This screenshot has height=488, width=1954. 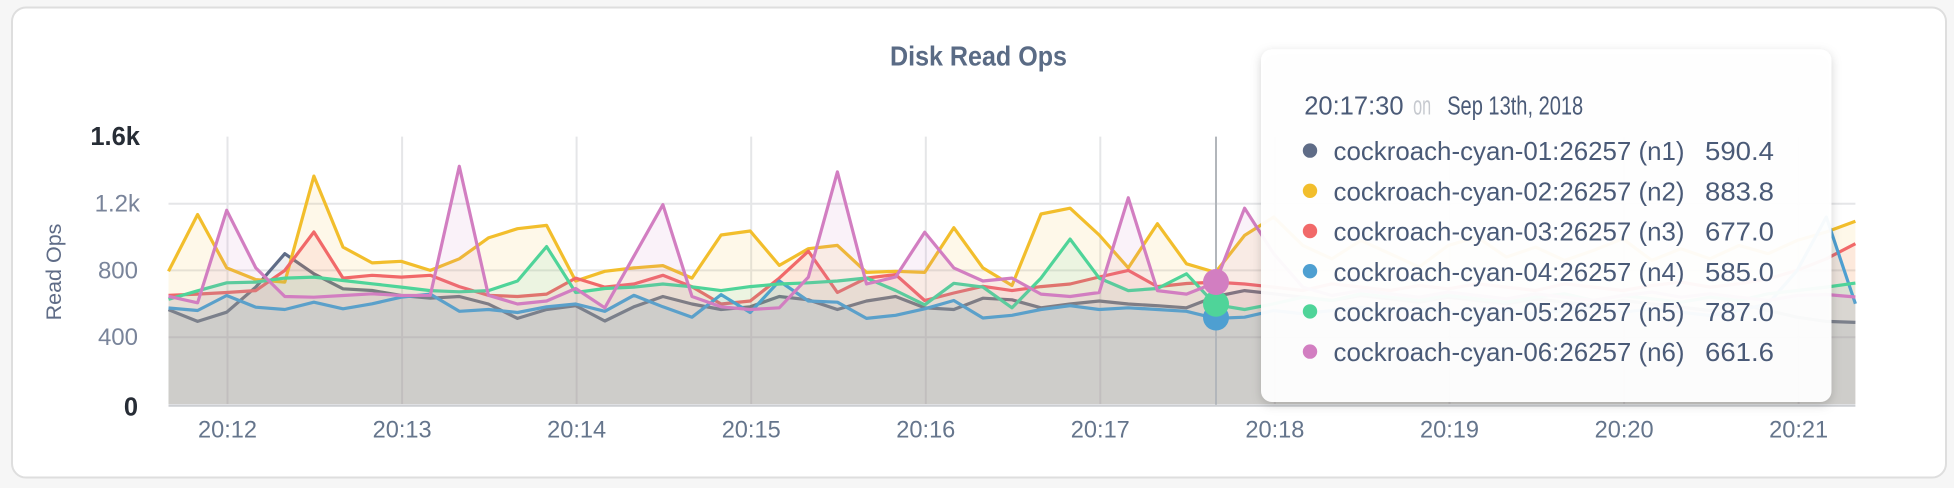 What do you see at coordinates (118, 271) in the screenshot?
I see `svg-text: 800` at bounding box center [118, 271].